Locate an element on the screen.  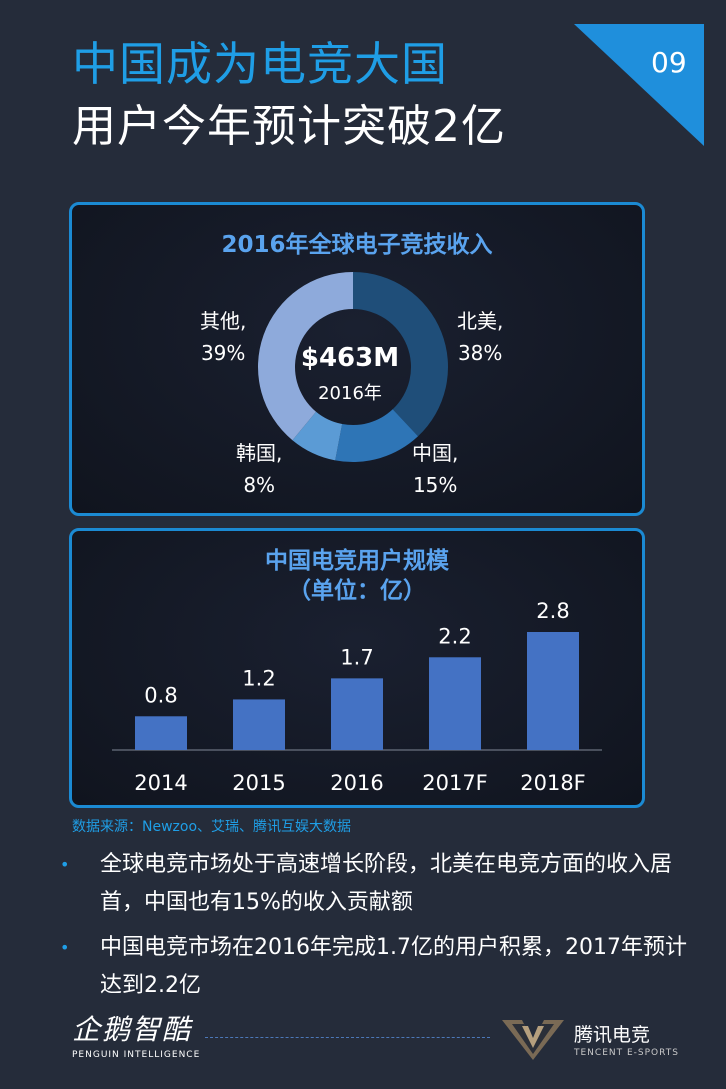
donut-center-subtitle: 2016年 is located at coordinates (350, 393).